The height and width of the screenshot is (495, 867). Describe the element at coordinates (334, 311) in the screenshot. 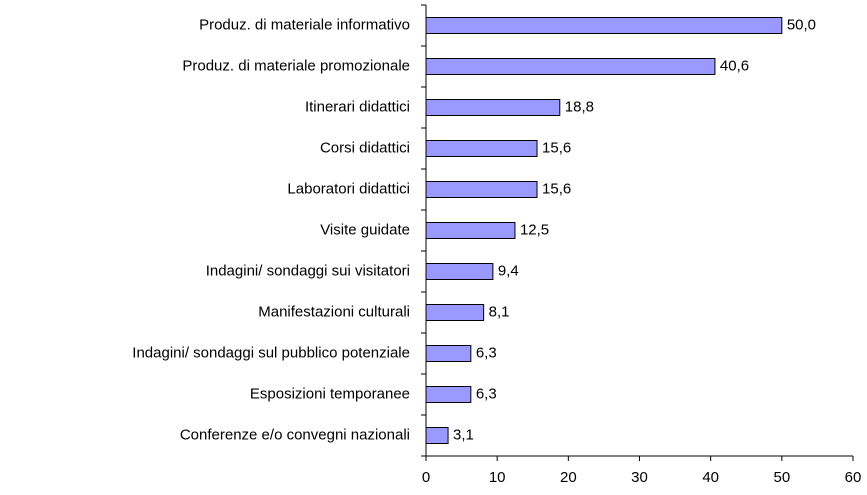

I see `y-tick-label: Manifestazioni culturali` at that location.